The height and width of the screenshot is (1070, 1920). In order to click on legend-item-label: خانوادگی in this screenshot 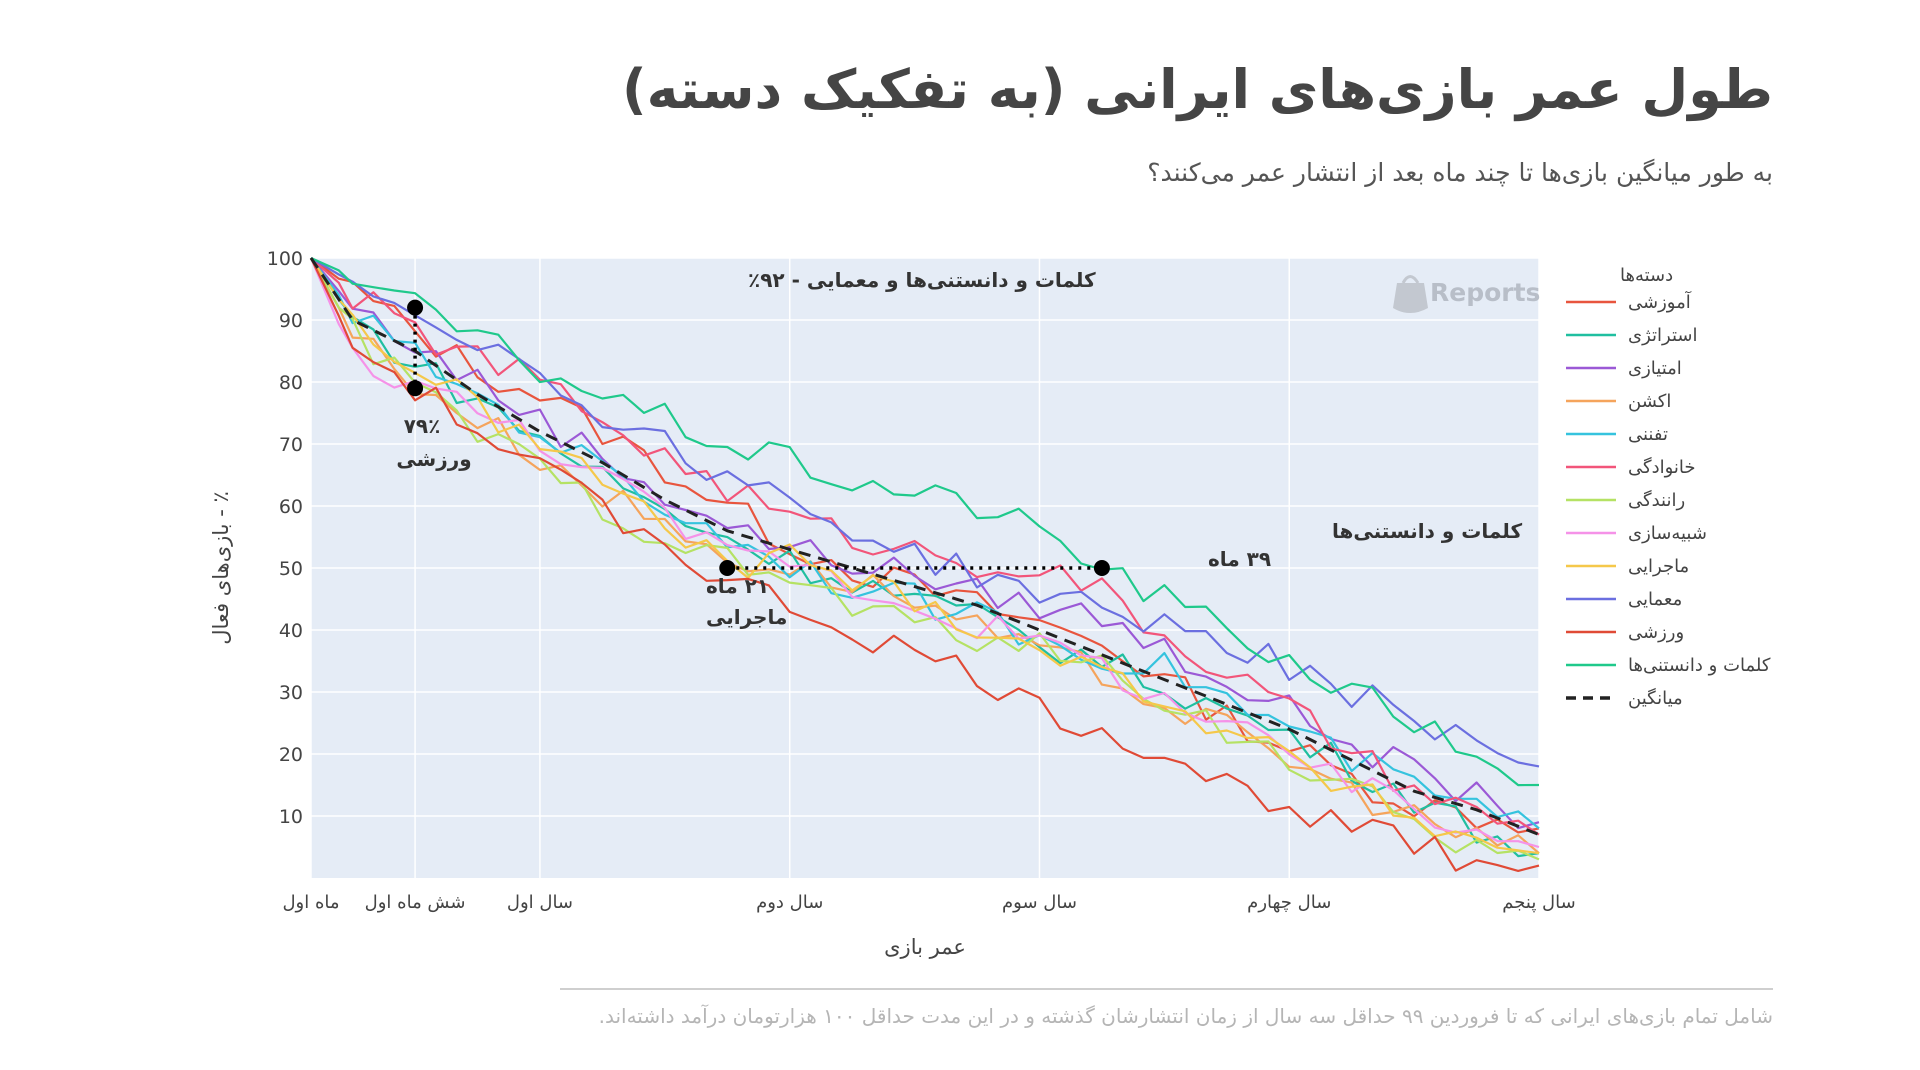, I will do `click(1662, 467)`.